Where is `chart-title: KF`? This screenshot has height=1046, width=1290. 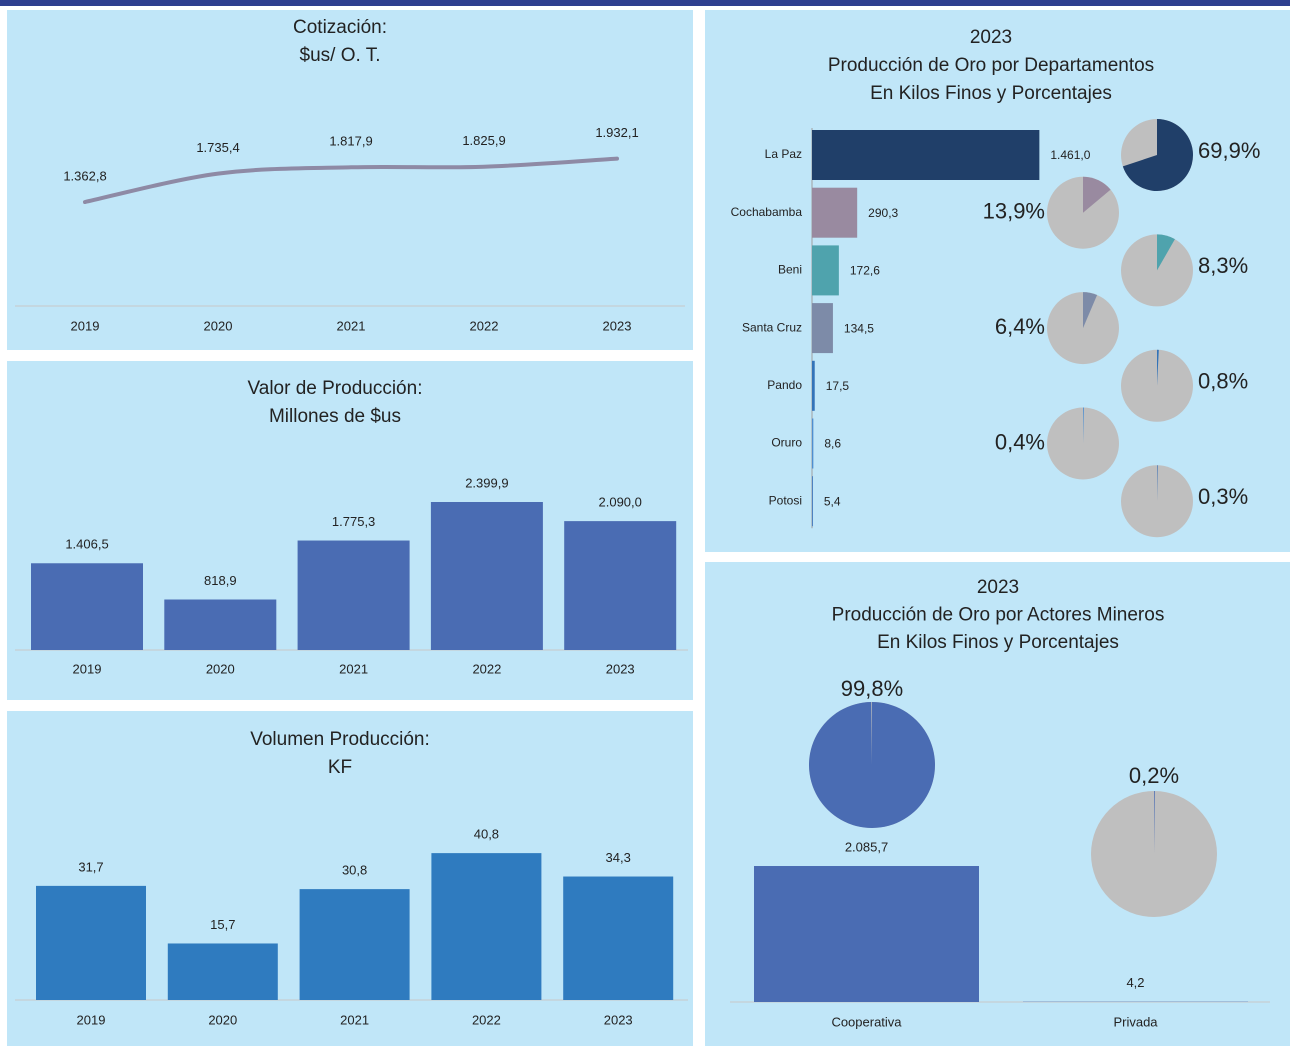
chart-title: KF is located at coordinates (340, 767).